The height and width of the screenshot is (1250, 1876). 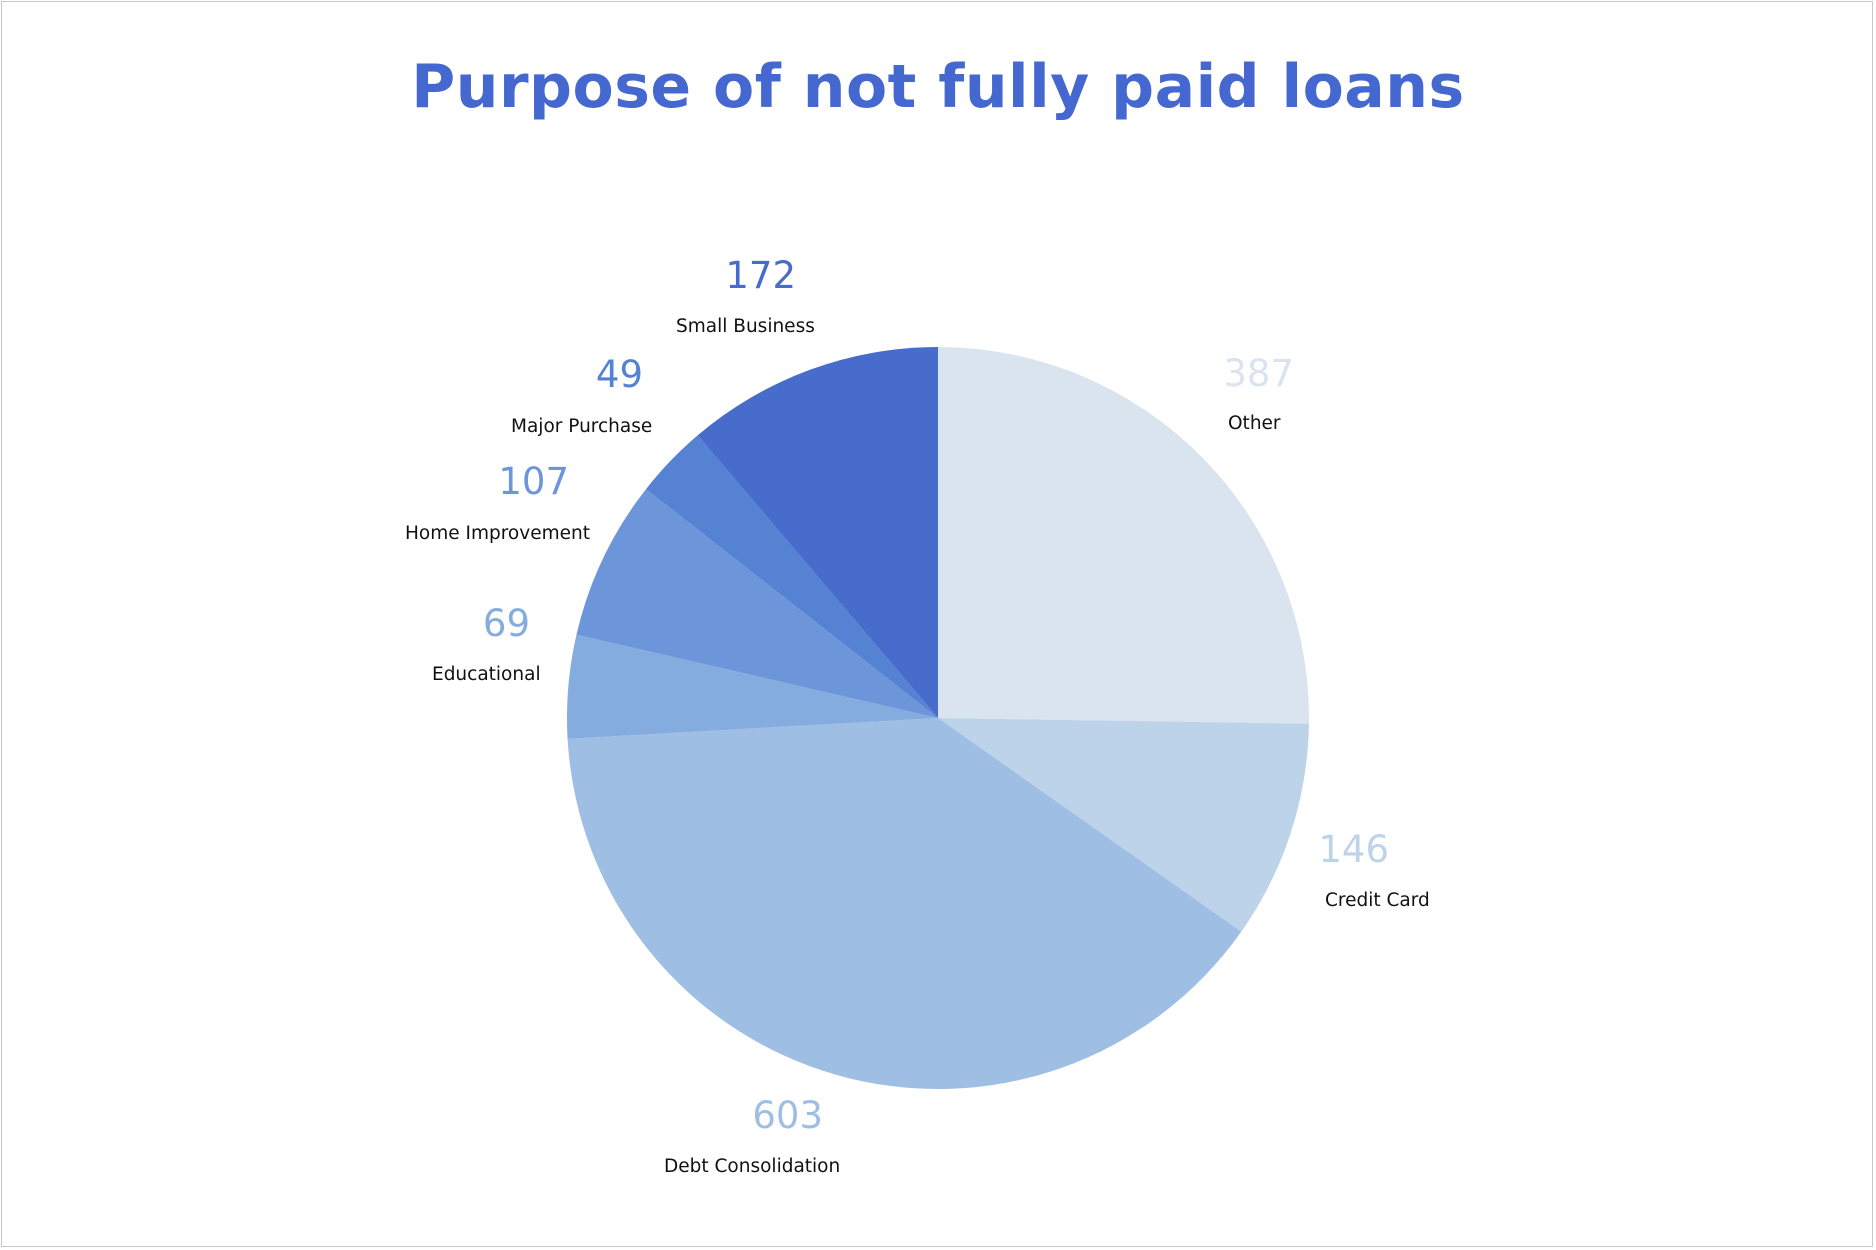 I want to click on pie-slice-home-improvement, so click(x=757, y=603).